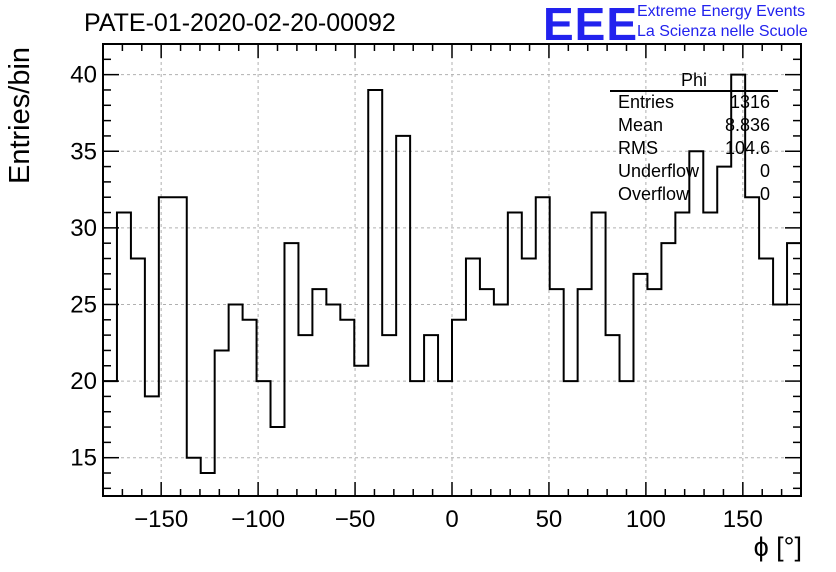 The height and width of the screenshot is (572, 836). Describe the element at coordinates (749, 102) in the screenshot. I see `stats-value: 1316` at that location.